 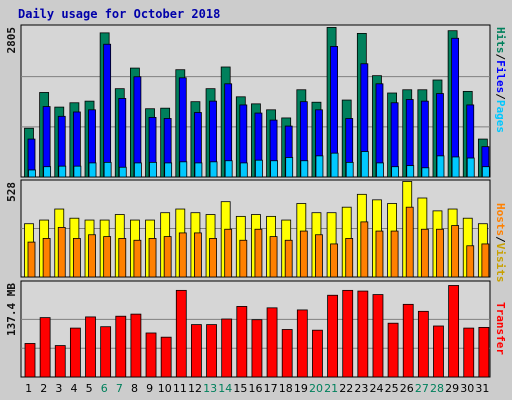 What do you see at coordinates (482, 388) in the screenshot?
I see `day-label-31: 31` at bounding box center [482, 388].